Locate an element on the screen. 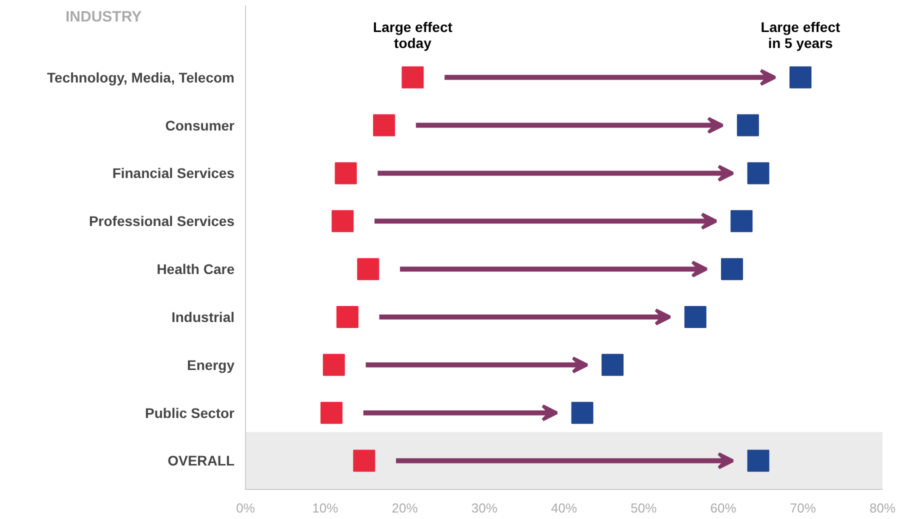 This screenshot has height=519, width=897. y-tick-label: OVERALL is located at coordinates (201, 460).